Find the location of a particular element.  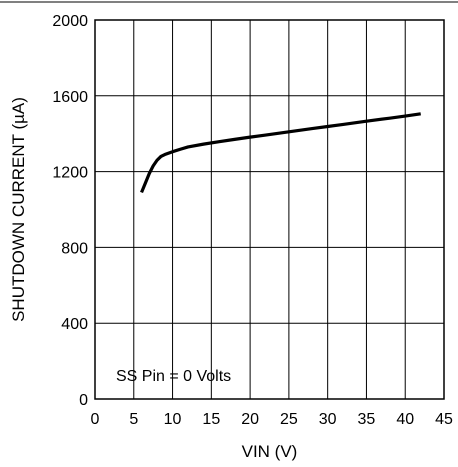

x-tick-label-10: 10 is located at coordinates (173, 419).